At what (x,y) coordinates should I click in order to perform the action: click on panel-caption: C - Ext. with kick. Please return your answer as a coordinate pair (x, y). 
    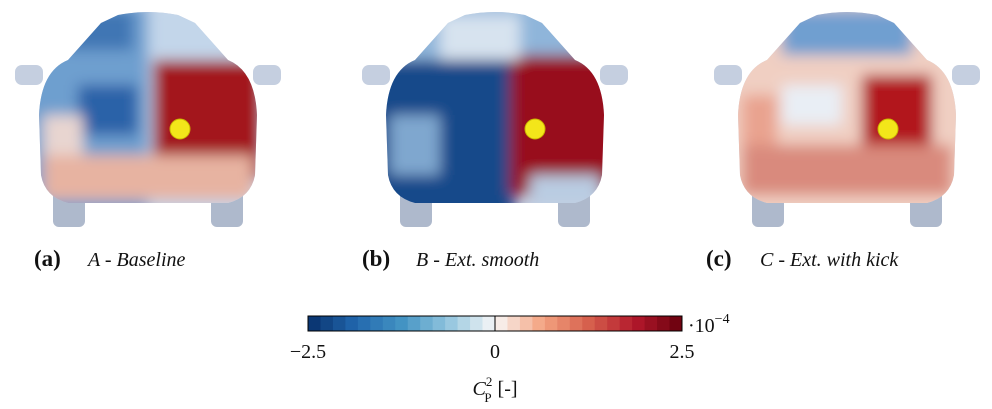
    Looking at the image, I should click on (829, 260).